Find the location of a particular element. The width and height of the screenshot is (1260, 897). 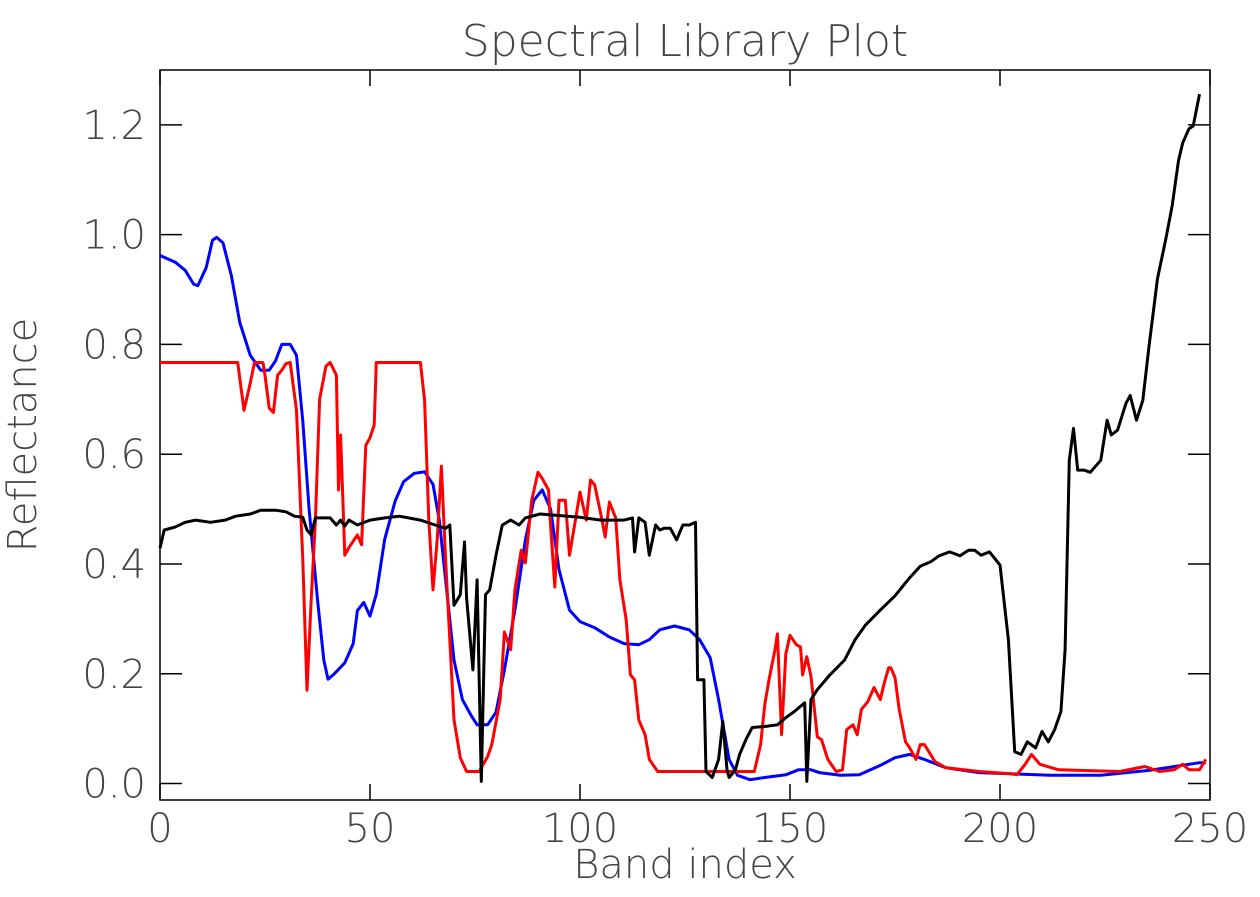

y-tick-label: 1.2 is located at coordinates (114, 126).